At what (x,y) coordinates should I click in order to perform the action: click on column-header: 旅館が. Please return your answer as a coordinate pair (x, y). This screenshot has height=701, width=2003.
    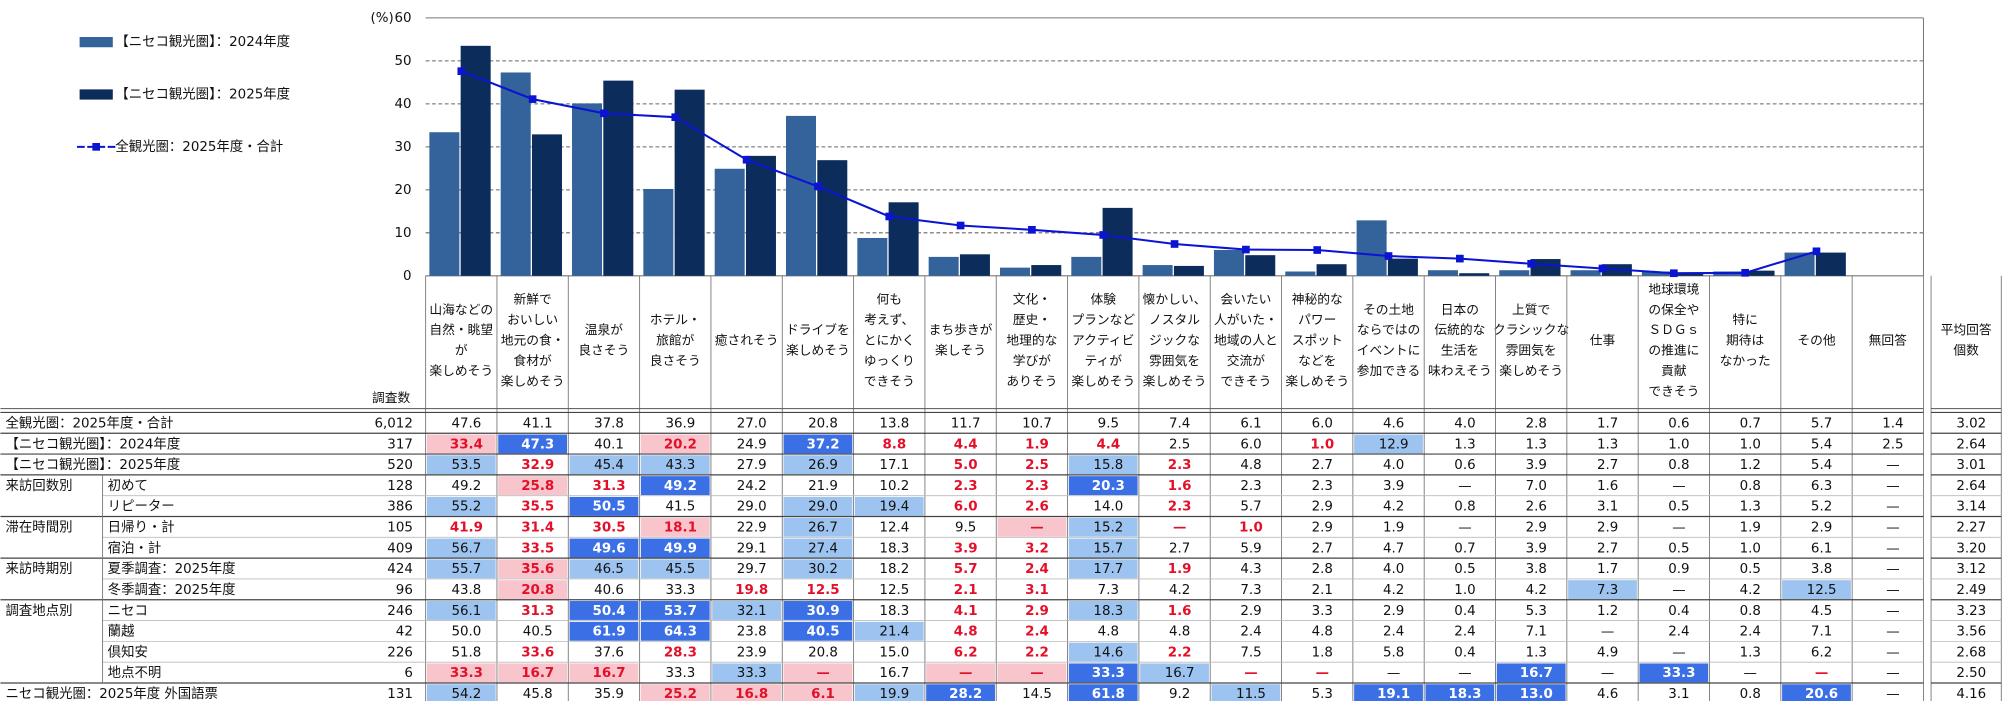
    Looking at the image, I should click on (675, 340).